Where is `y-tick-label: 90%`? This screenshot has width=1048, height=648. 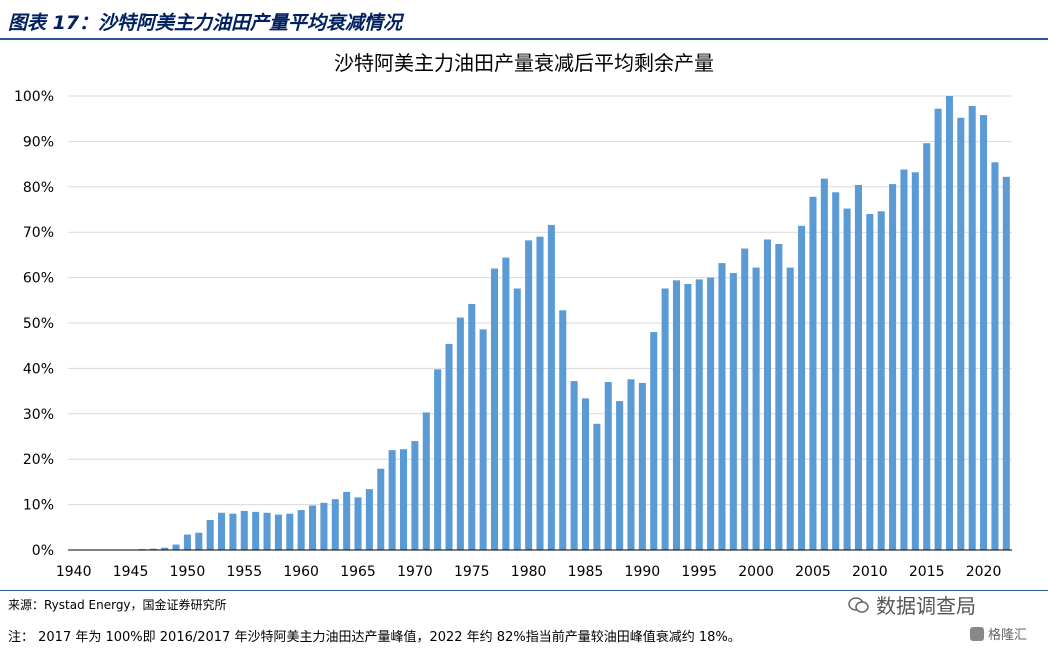 y-tick-label: 90% is located at coordinates (38, 142).